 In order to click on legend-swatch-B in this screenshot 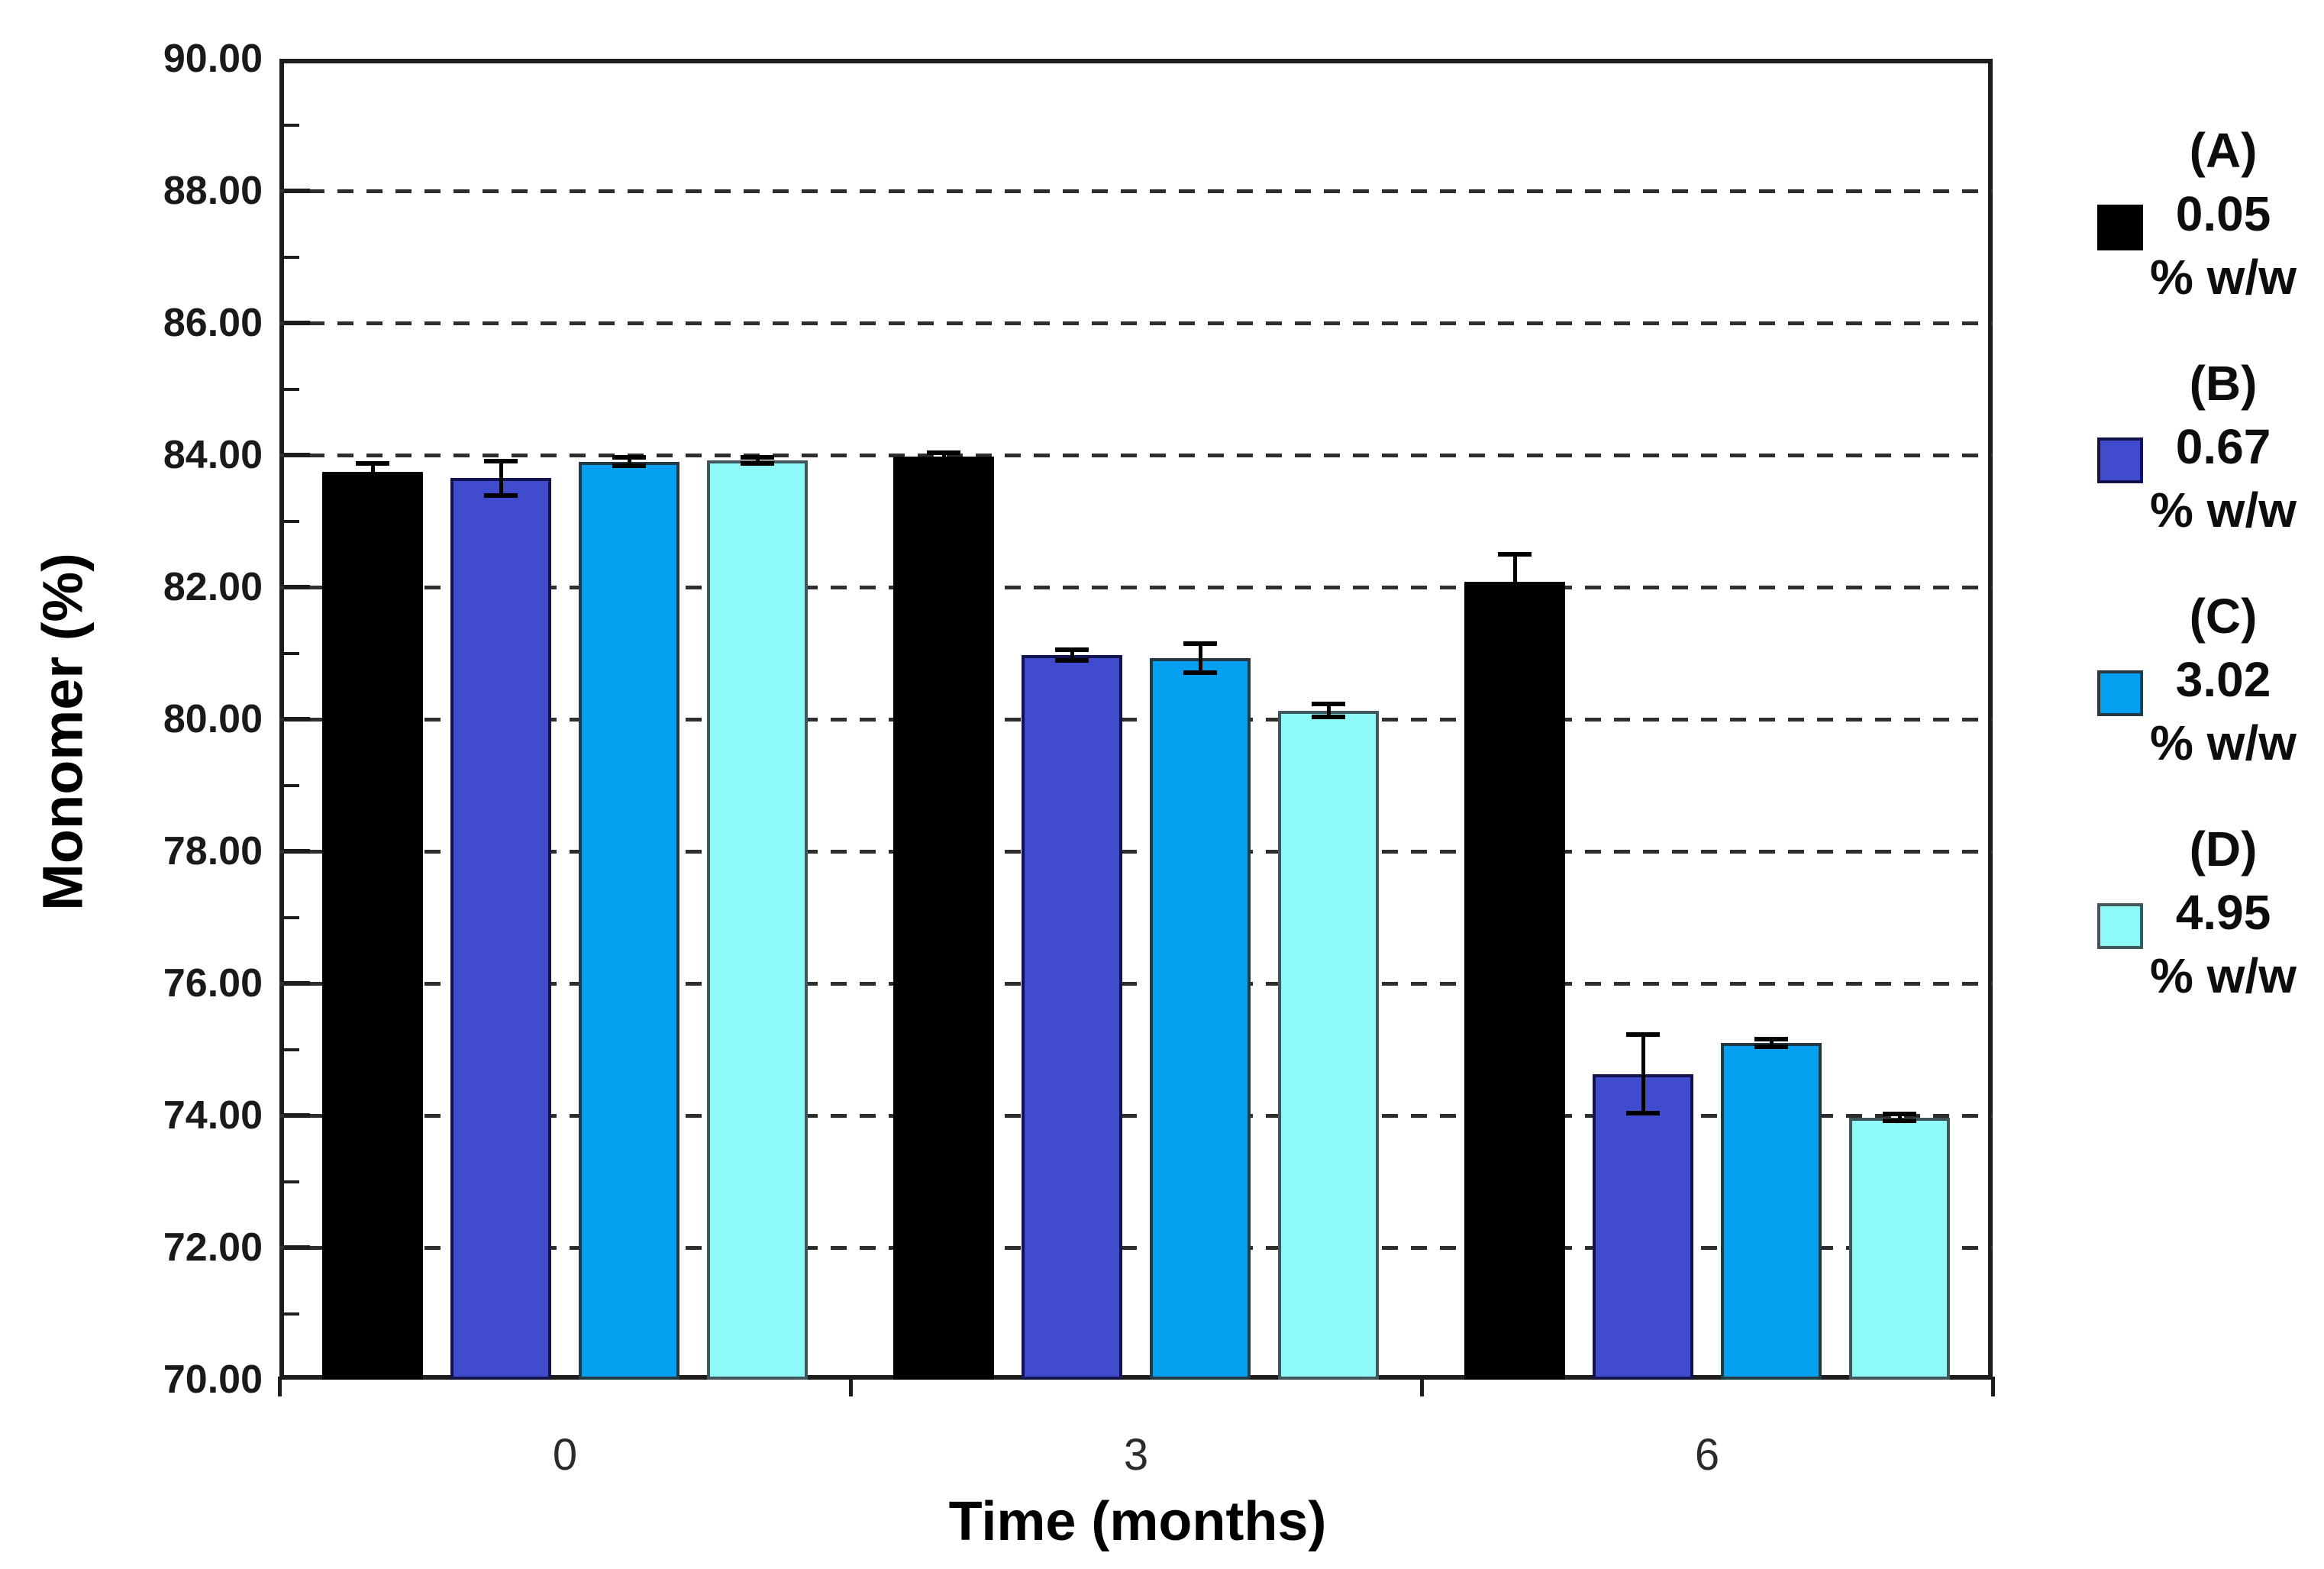, I will do `click(2120, 460)`.